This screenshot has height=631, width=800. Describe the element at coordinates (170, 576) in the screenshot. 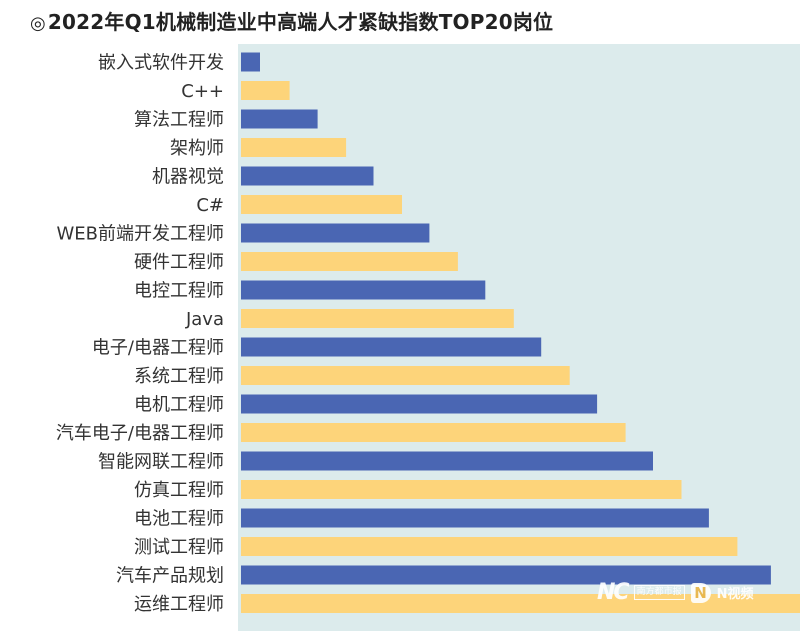

I see `category-label-19: 汽车产品规划` at that location.